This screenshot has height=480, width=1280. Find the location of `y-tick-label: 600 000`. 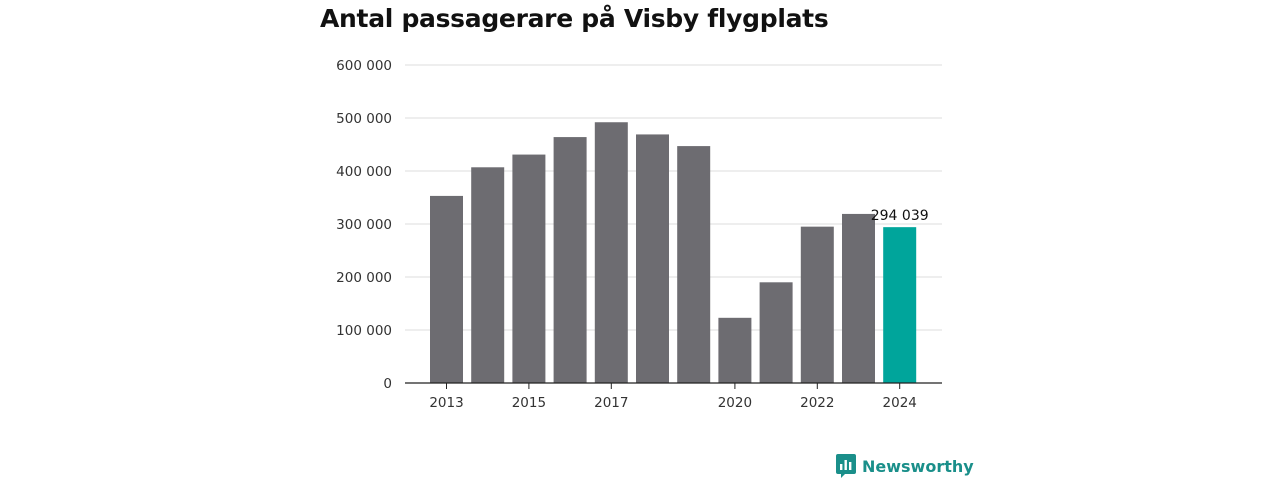

y-tick-label: 600 000 is located at coordinates (364, 66).